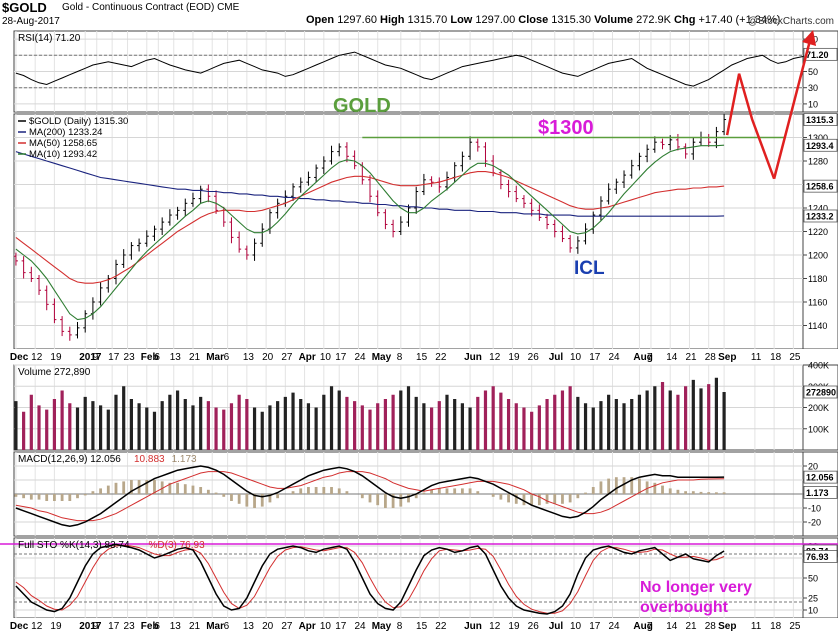 This screenshot has height=637, width=838. Describe the element at coordinates (419, 356) in the screenshot. I see `date-axis-upper` at that location.